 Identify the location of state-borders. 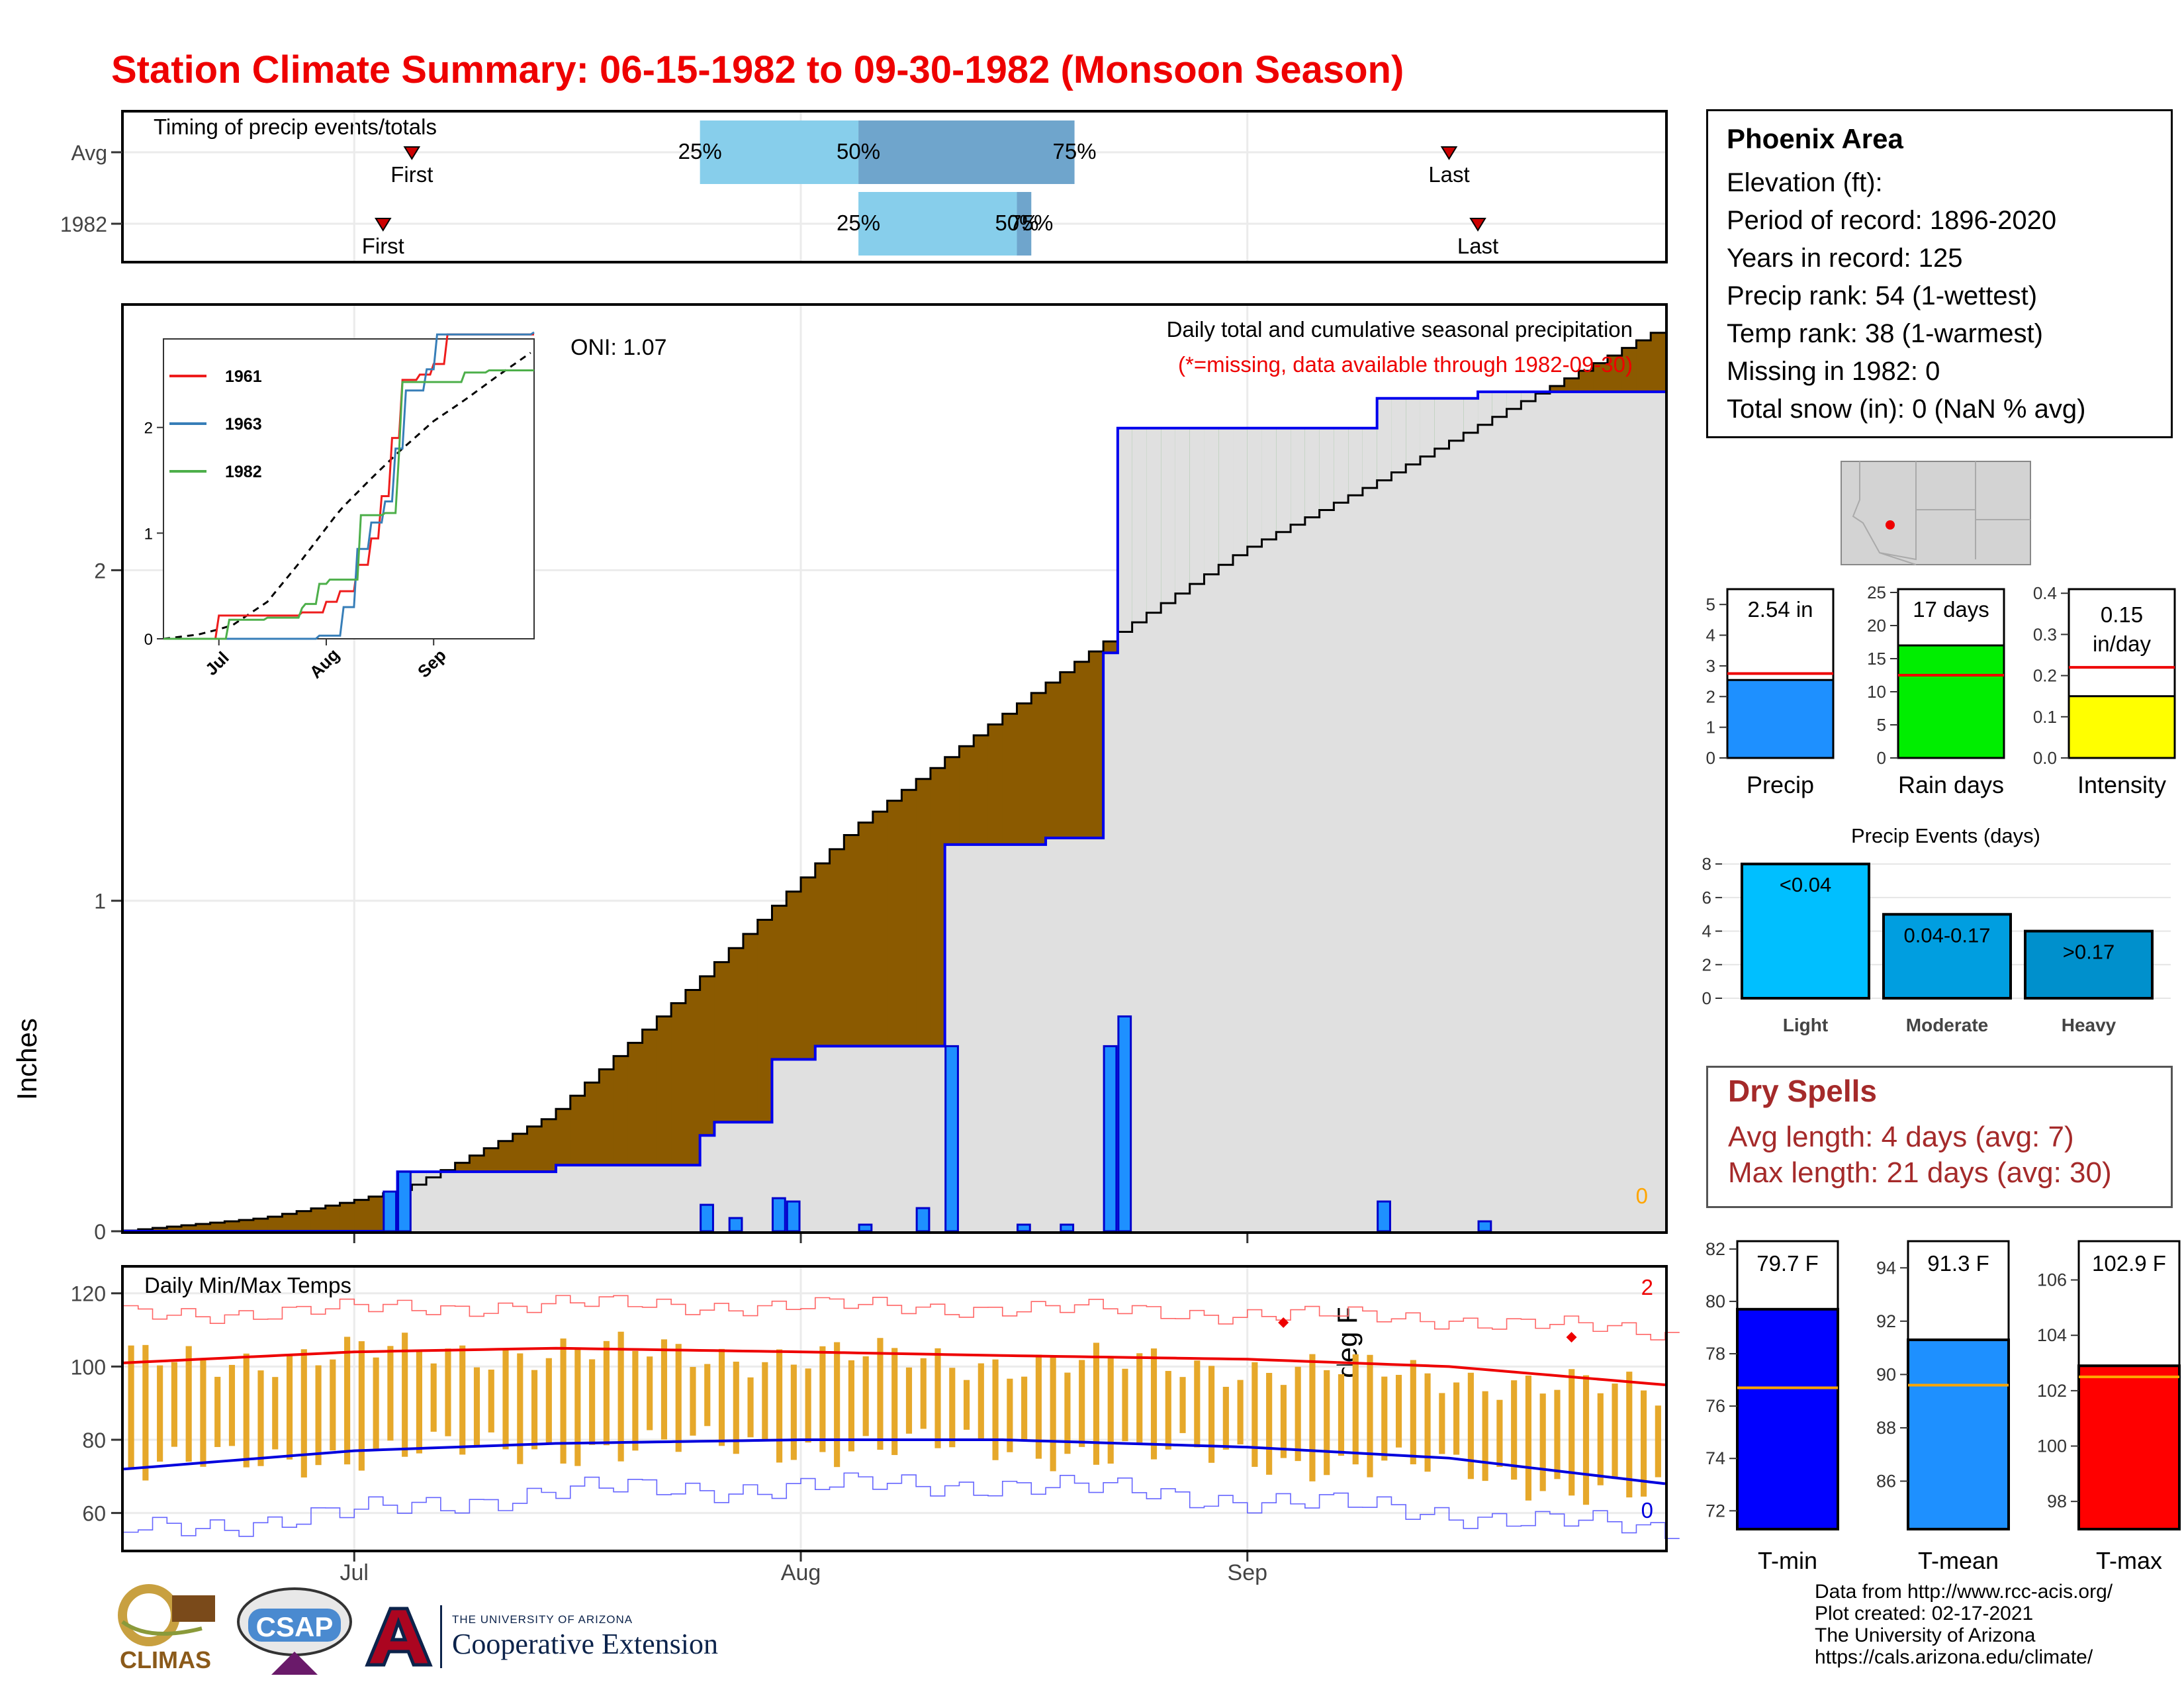
(1941, 513).